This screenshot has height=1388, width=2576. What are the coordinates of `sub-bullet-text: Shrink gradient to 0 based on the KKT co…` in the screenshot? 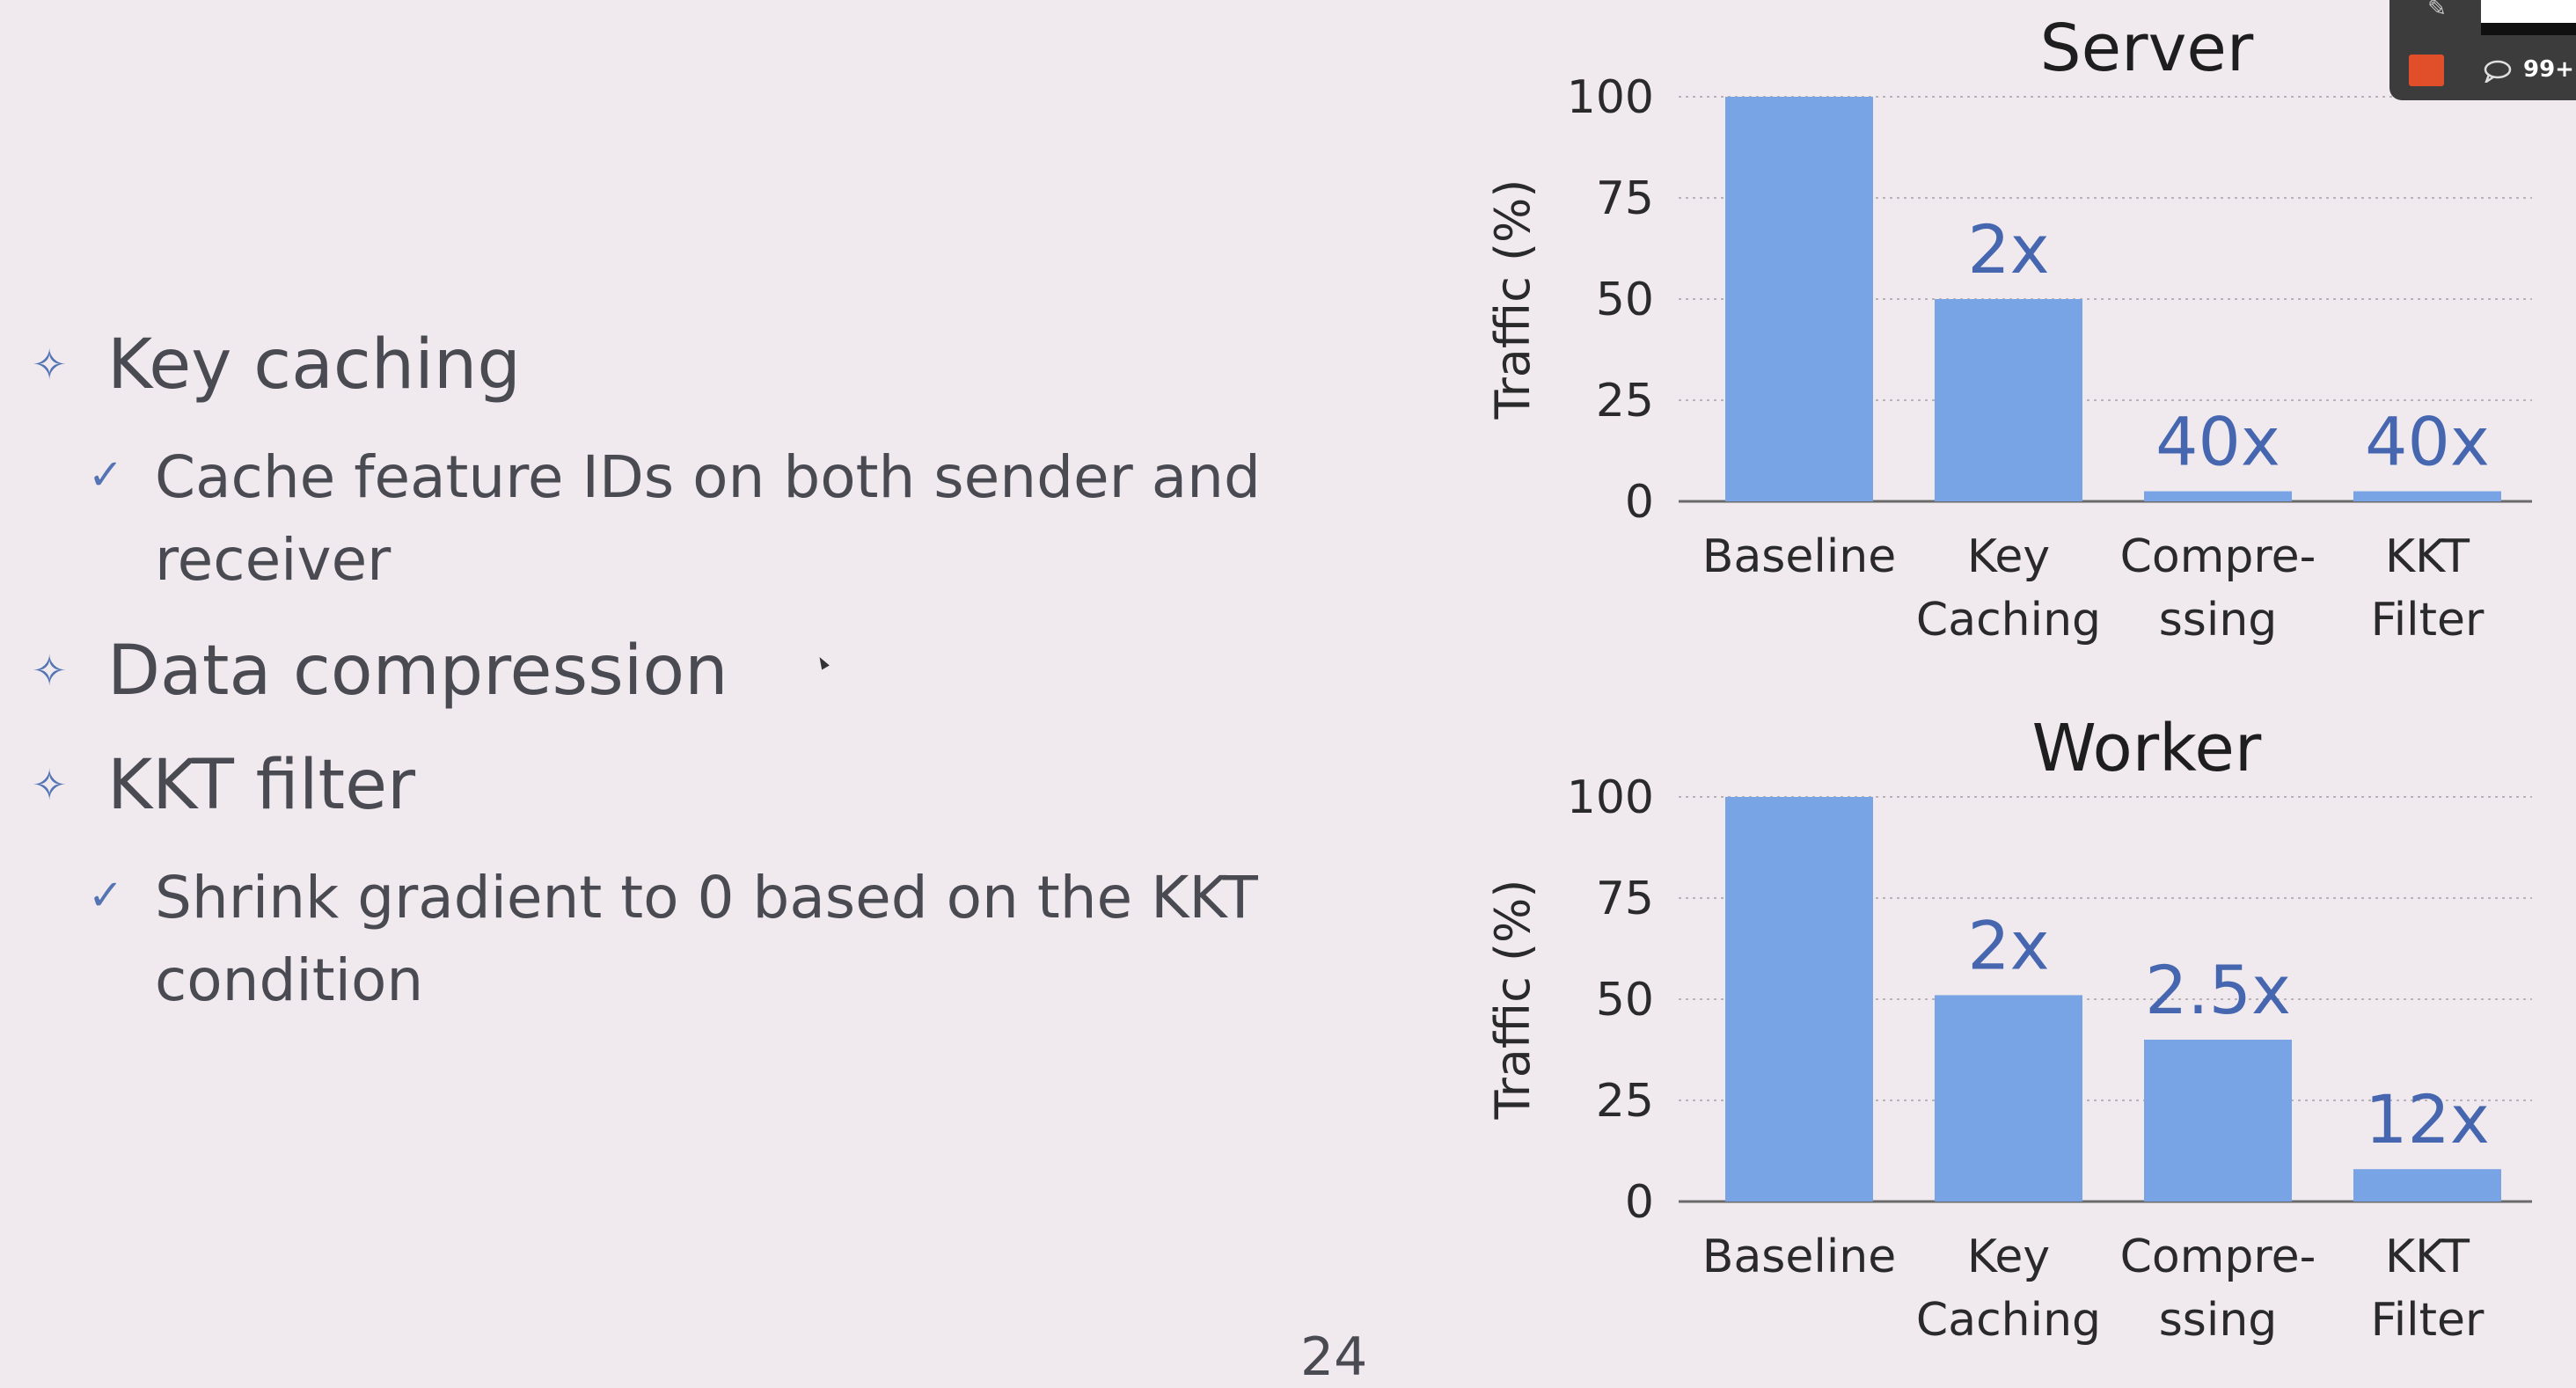 It's located at (706, 939).